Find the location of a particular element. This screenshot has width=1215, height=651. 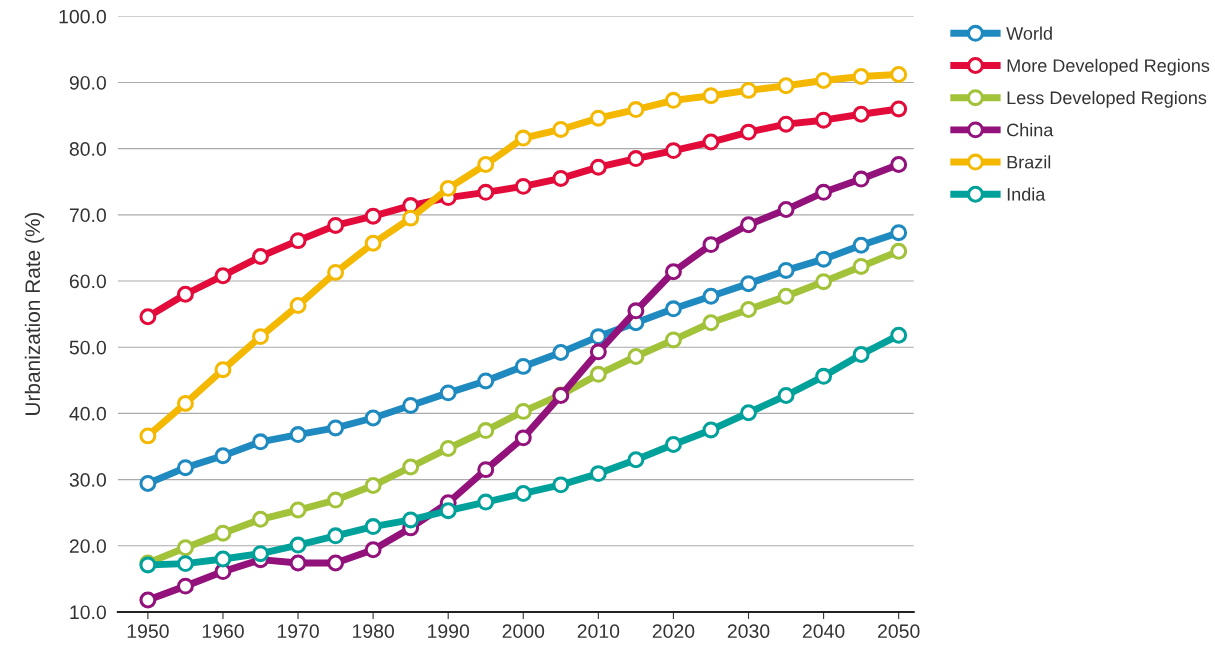

legend-label: Brazil is located at coordinates (1029, 162).